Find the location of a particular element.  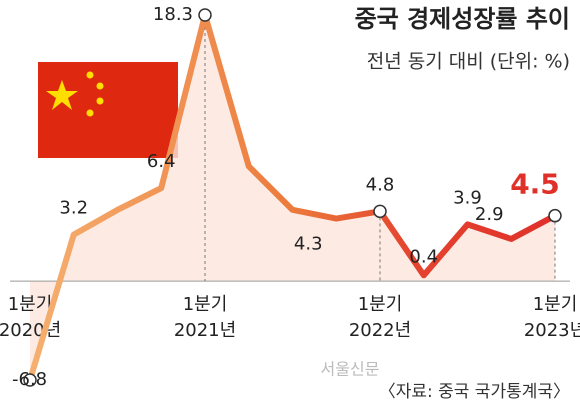

data-label: 4.8 is located at coordinates (380, 184).